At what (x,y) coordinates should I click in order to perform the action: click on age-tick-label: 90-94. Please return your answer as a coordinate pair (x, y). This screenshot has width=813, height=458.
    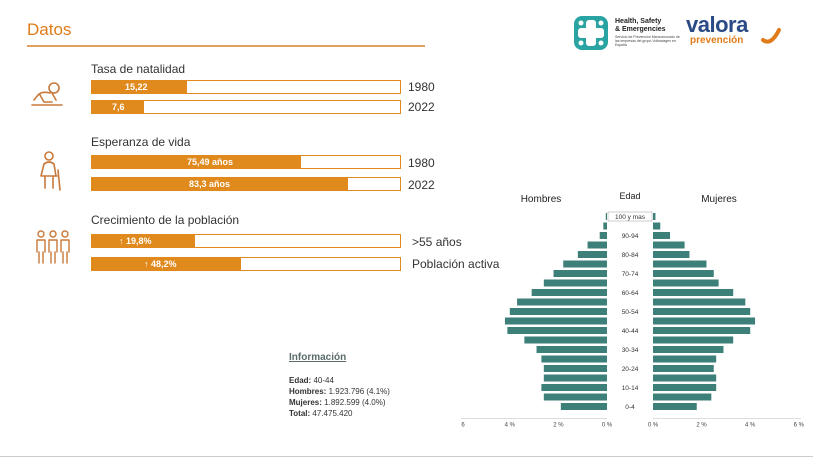
    Looking at the image, I should click on (630, 236).